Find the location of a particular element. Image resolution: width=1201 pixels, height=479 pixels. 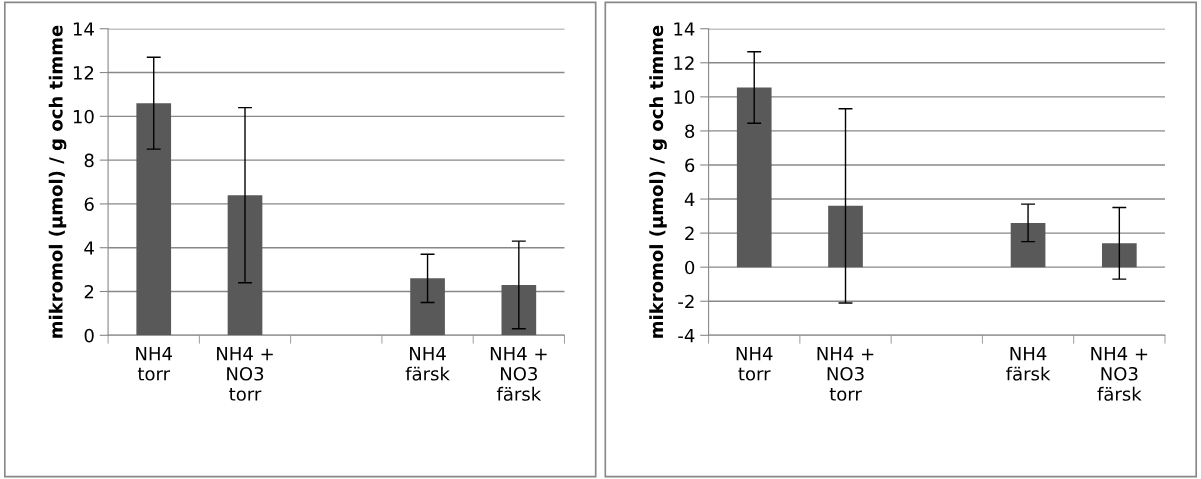

y-tick-label: -4 is located at coordinates (686, 336).